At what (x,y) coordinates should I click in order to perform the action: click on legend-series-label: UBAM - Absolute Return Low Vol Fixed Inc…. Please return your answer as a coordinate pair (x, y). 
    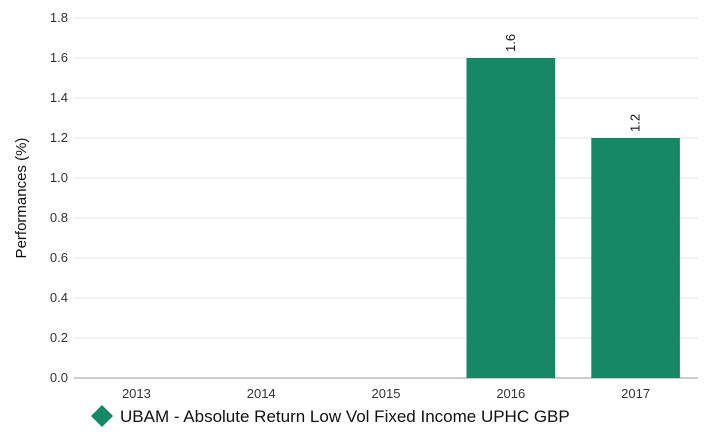
    Looking at the image, I should click on (345, 416).